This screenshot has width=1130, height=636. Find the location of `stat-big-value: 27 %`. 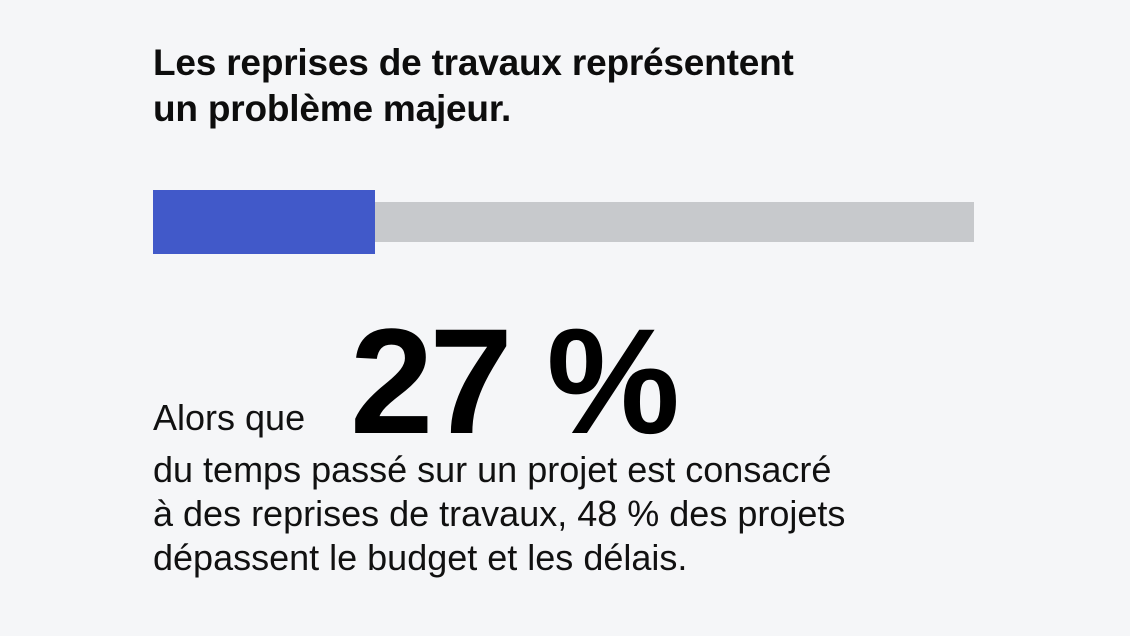

stat-big-value: 27 % is located at coordinates (515, 381).